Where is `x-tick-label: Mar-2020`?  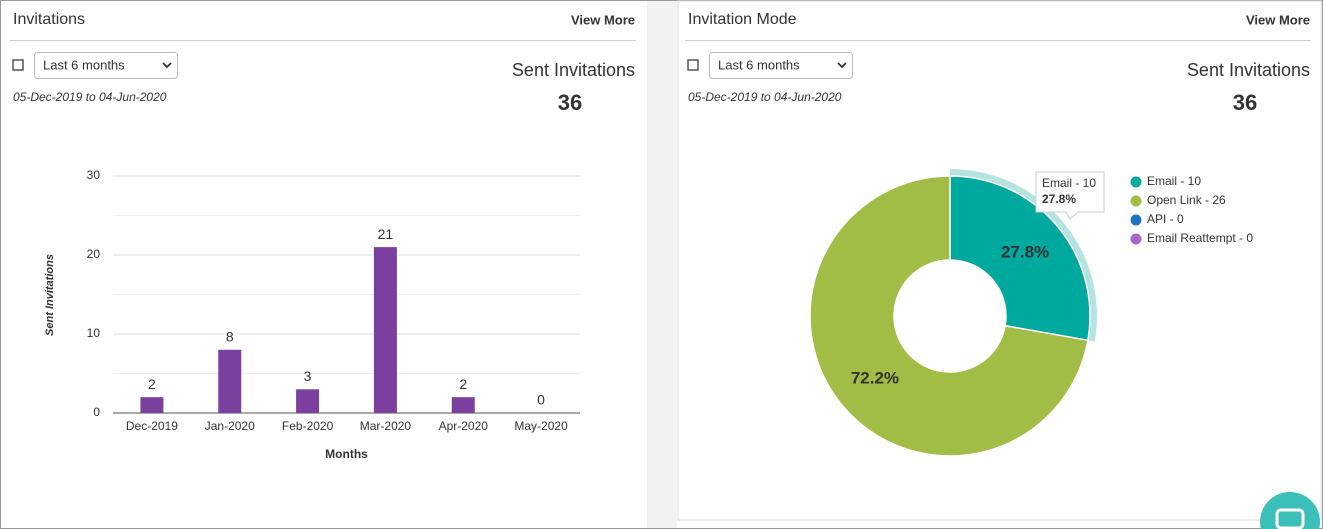
x-tick-label: Mar-2020 is located at coordinates (386, 426).